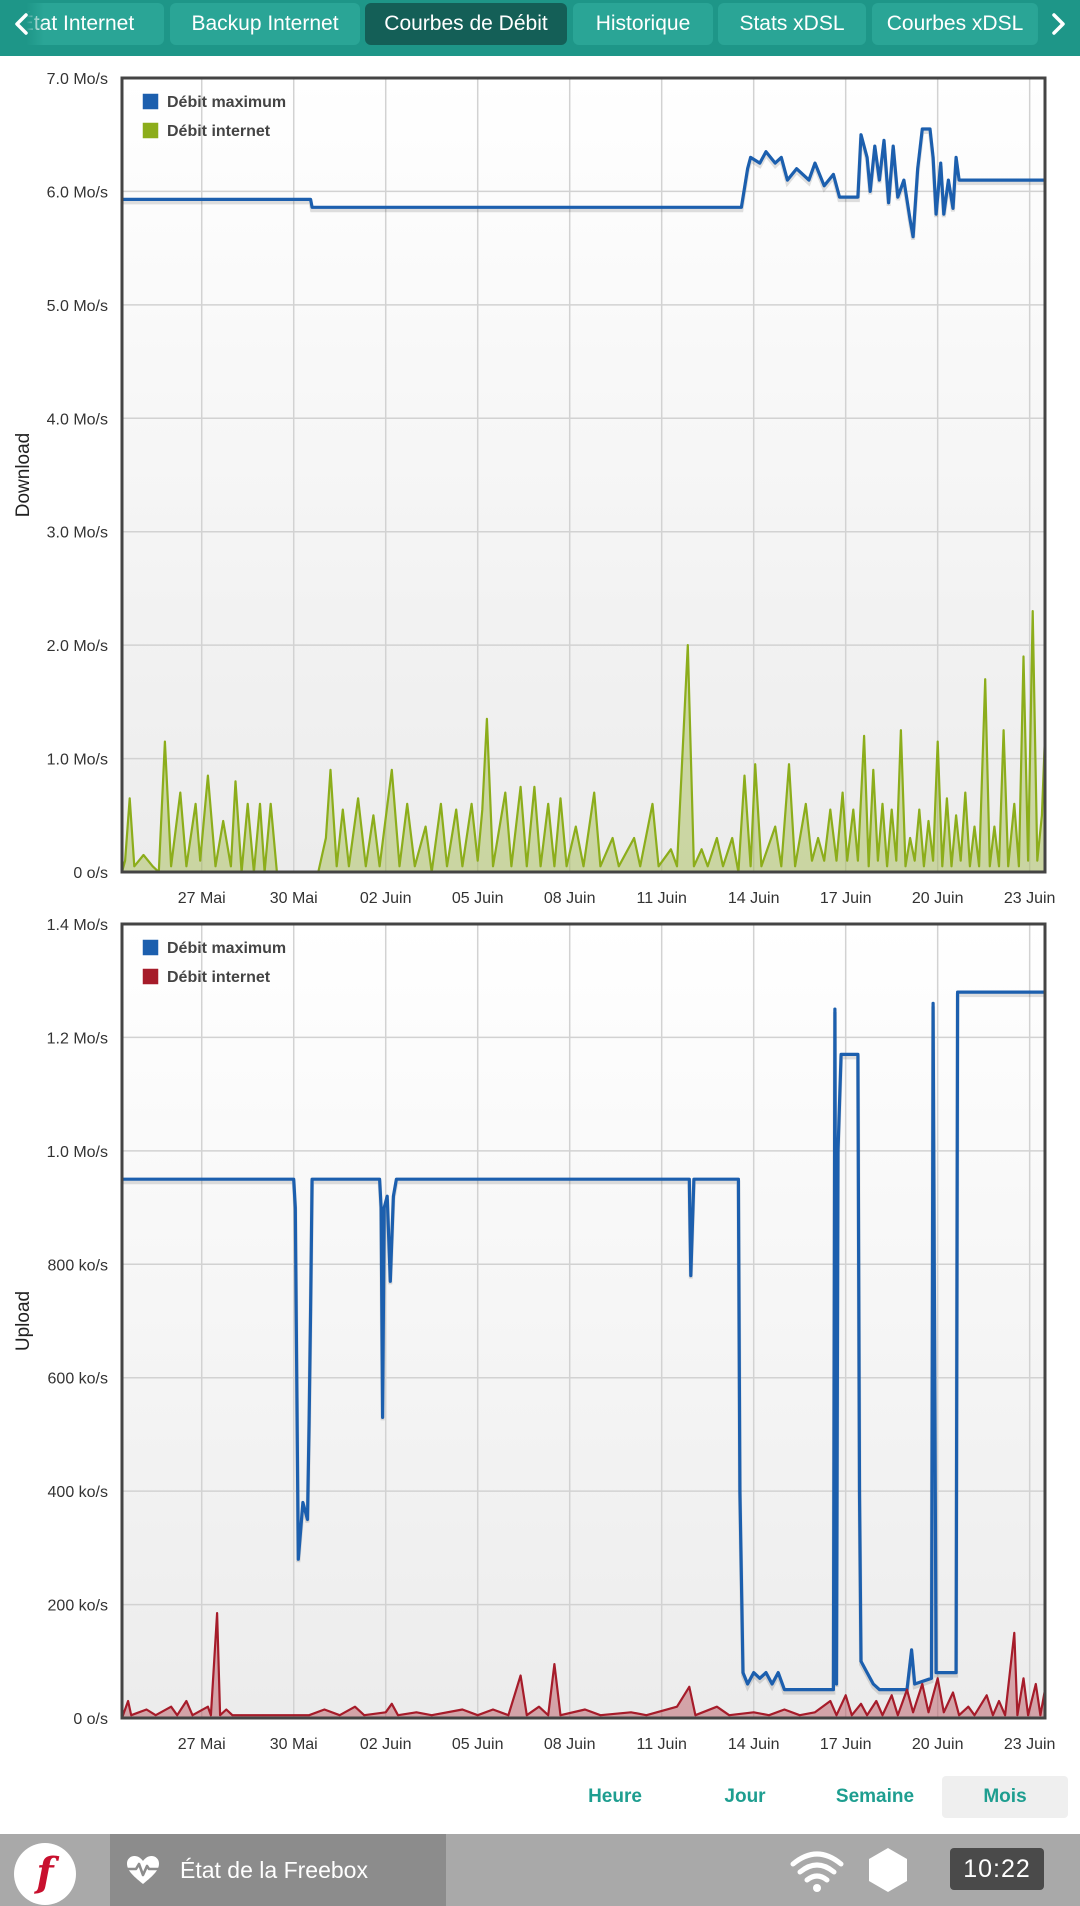 This screenshot has width=1080, height=1906. I want to click on freebox-logo: f, so click(45, 1874).